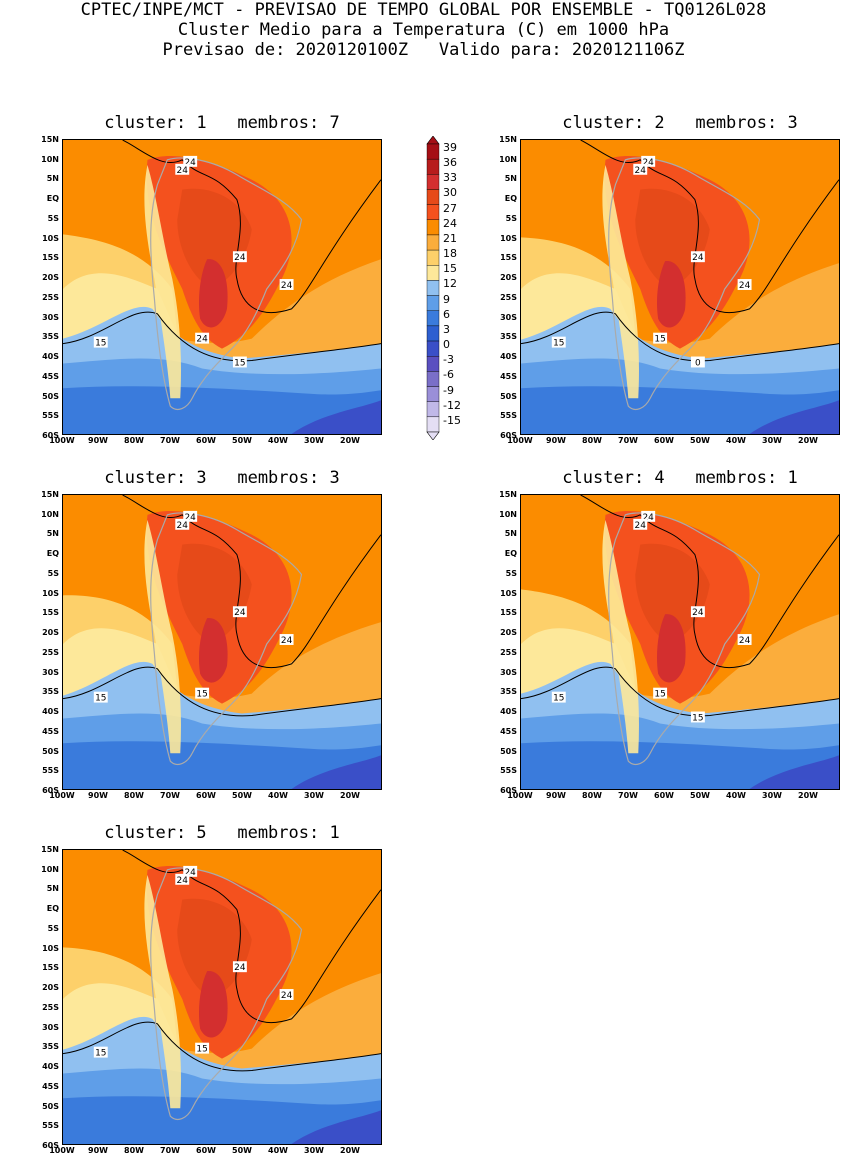 Image resolution: width=847 pixels, height=1157 pixels. Describe the element at coordinates (450, 163) in the screenshot. I see `colorbar-level-label: 36` at that location.